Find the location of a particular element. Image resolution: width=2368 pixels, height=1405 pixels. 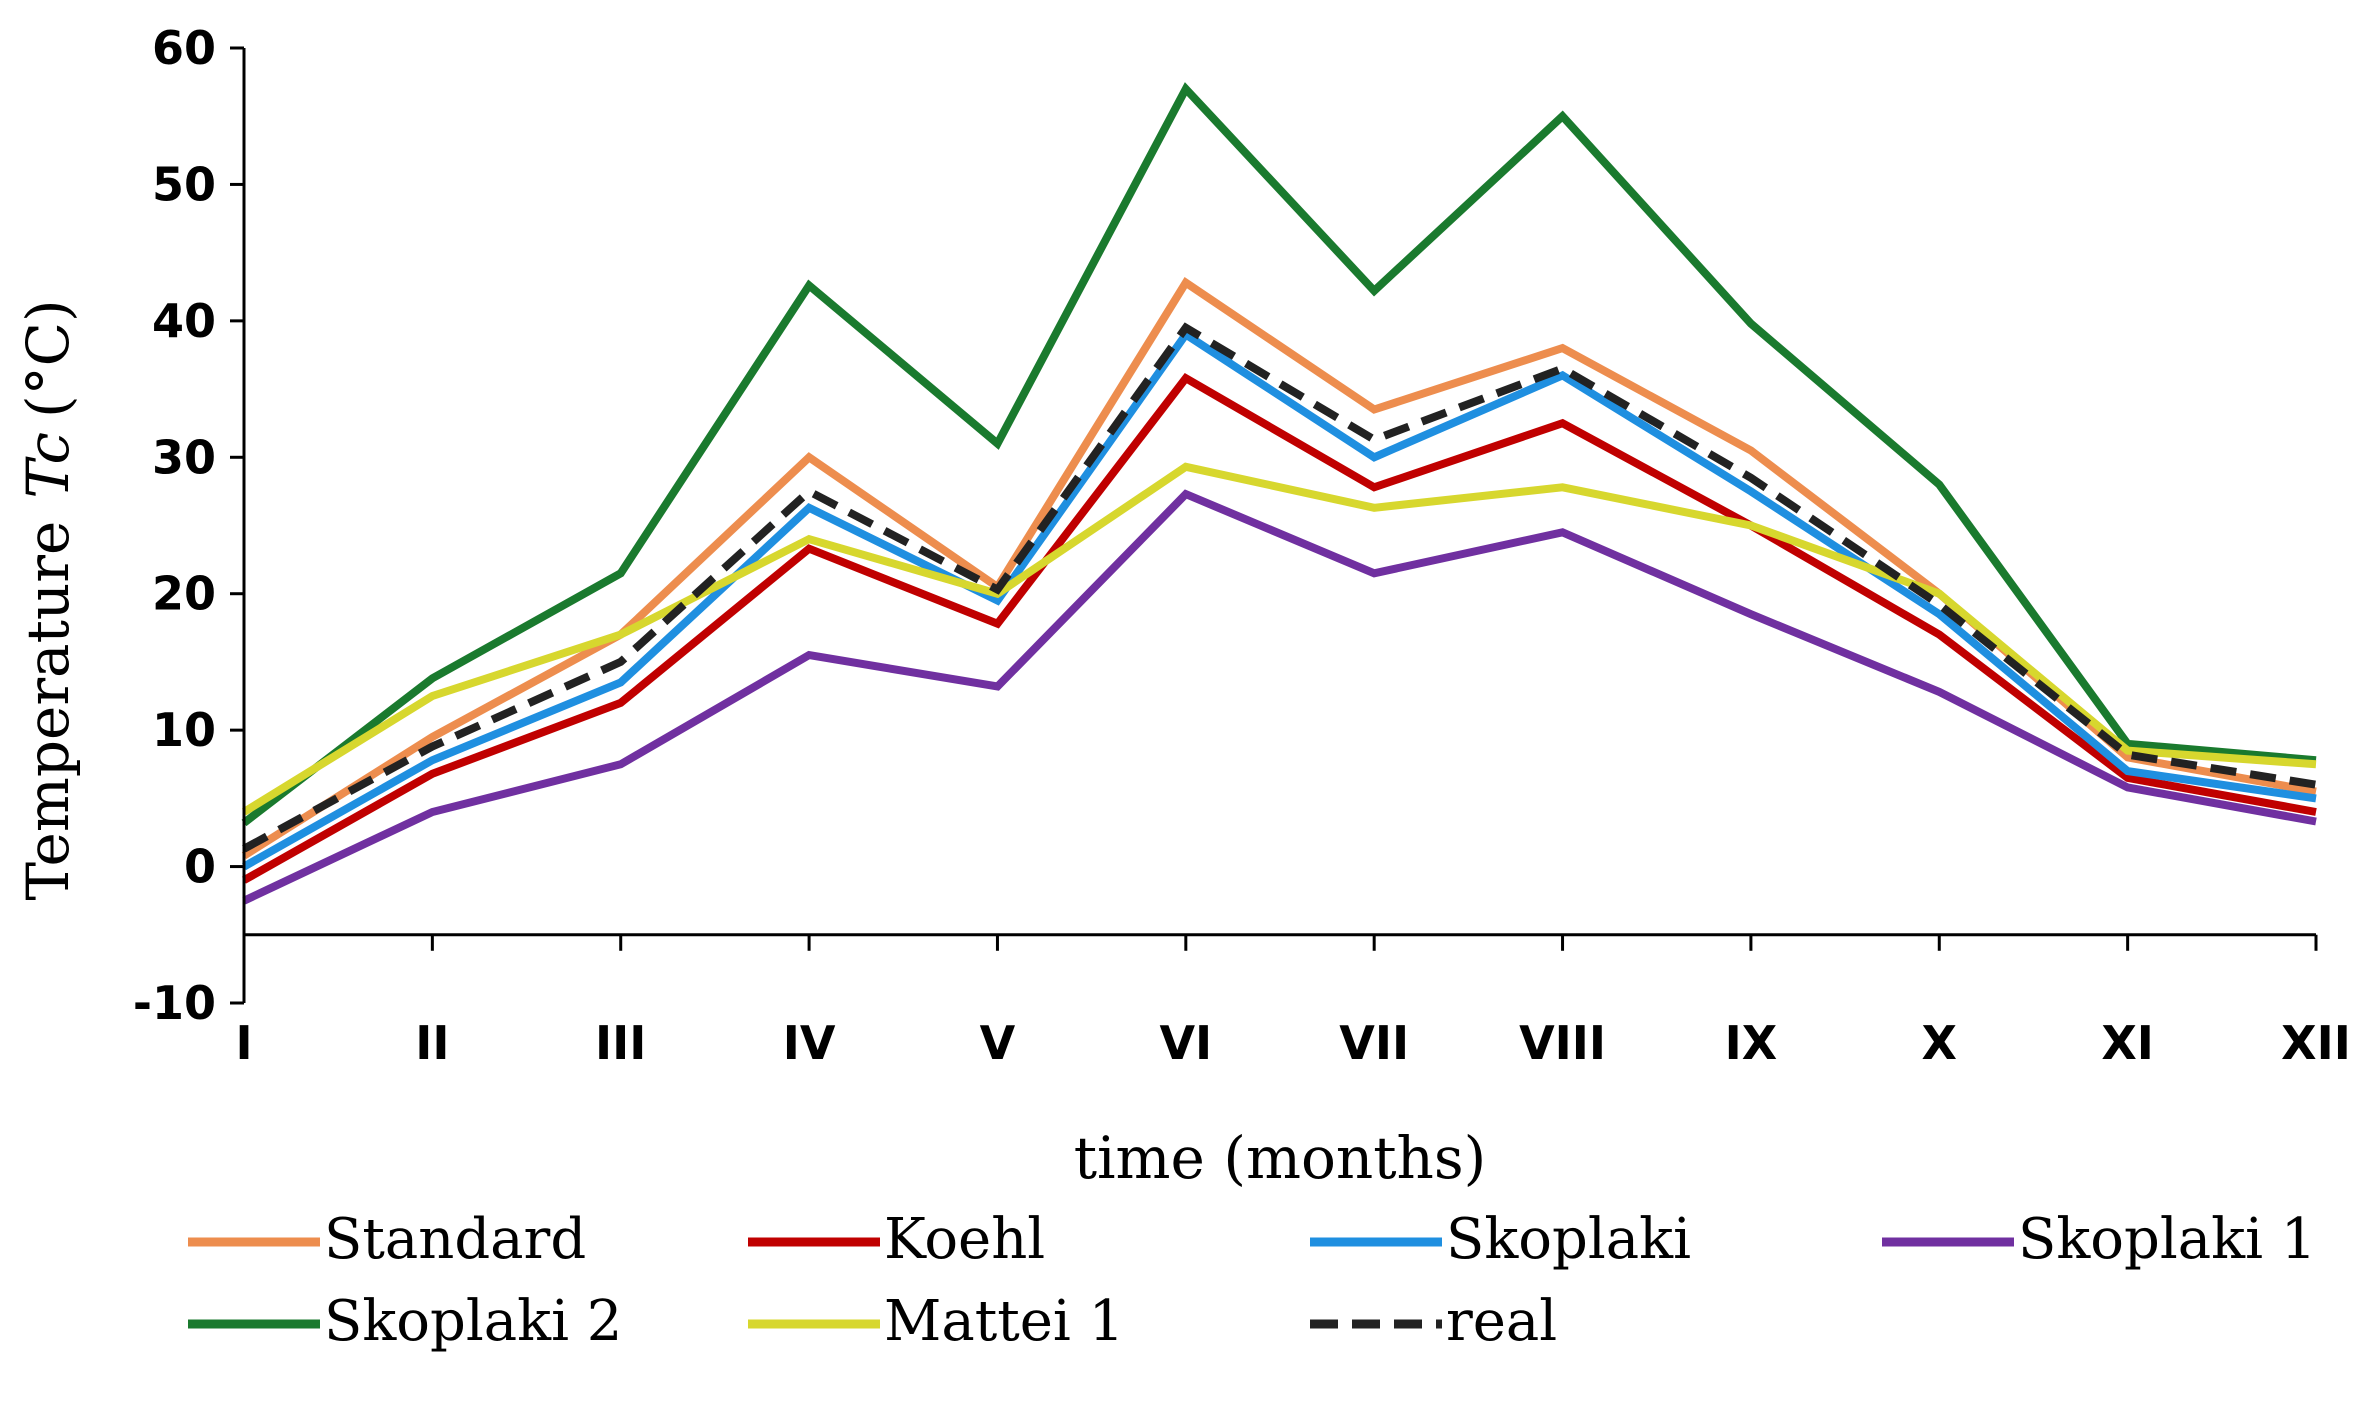

y-tick-label: 0 is located at coordinates (200, 867).